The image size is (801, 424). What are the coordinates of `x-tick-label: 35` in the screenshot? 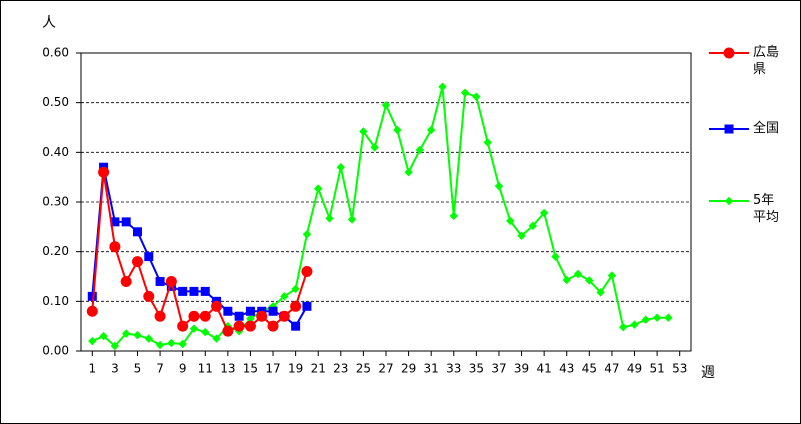 It's located at (476, 369).